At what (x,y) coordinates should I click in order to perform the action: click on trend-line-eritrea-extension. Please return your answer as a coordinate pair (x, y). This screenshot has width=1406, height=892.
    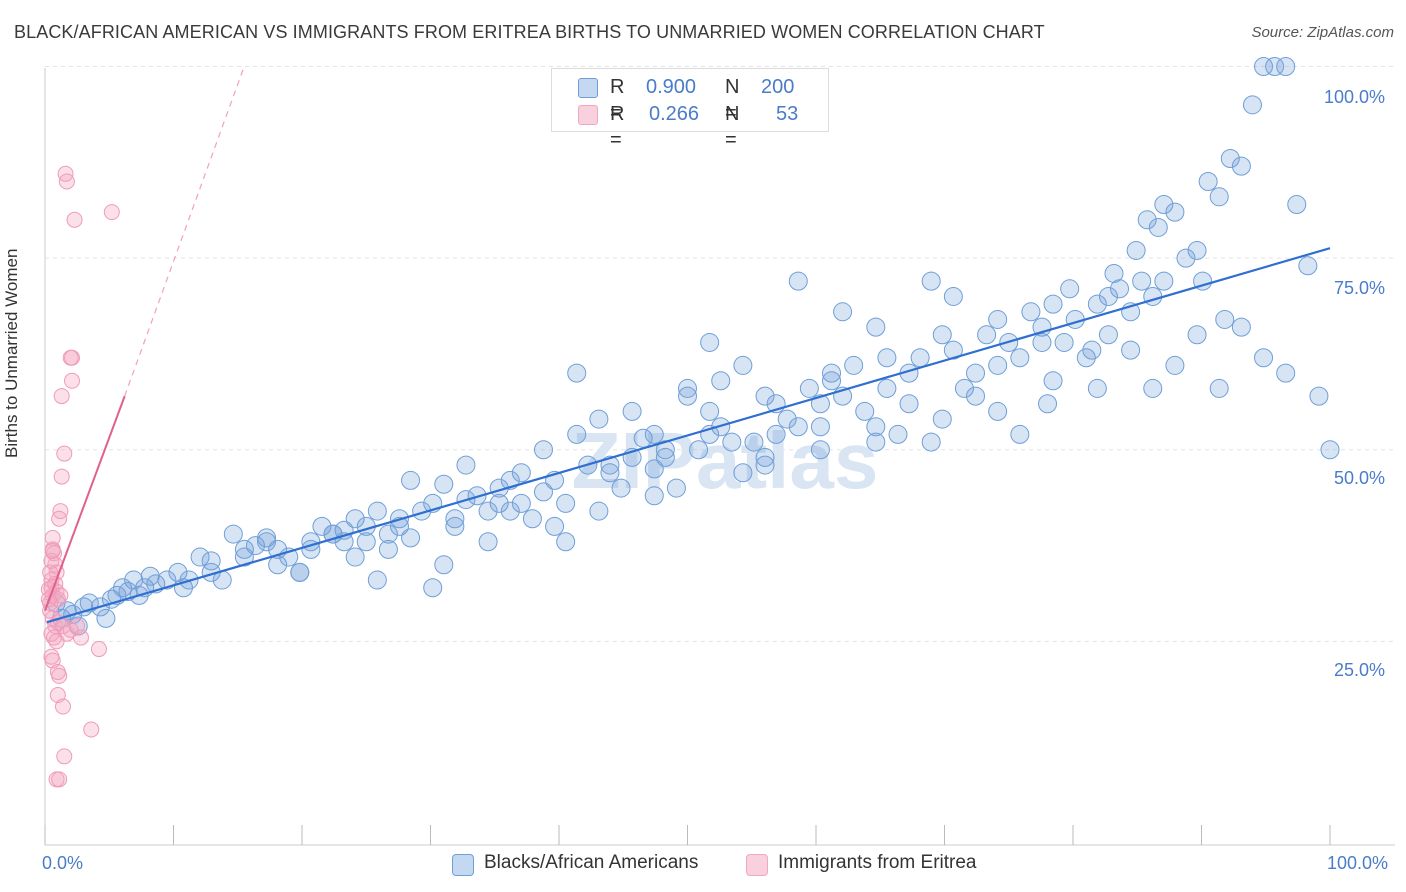
    Looking at the image, I should click on (184, 231).